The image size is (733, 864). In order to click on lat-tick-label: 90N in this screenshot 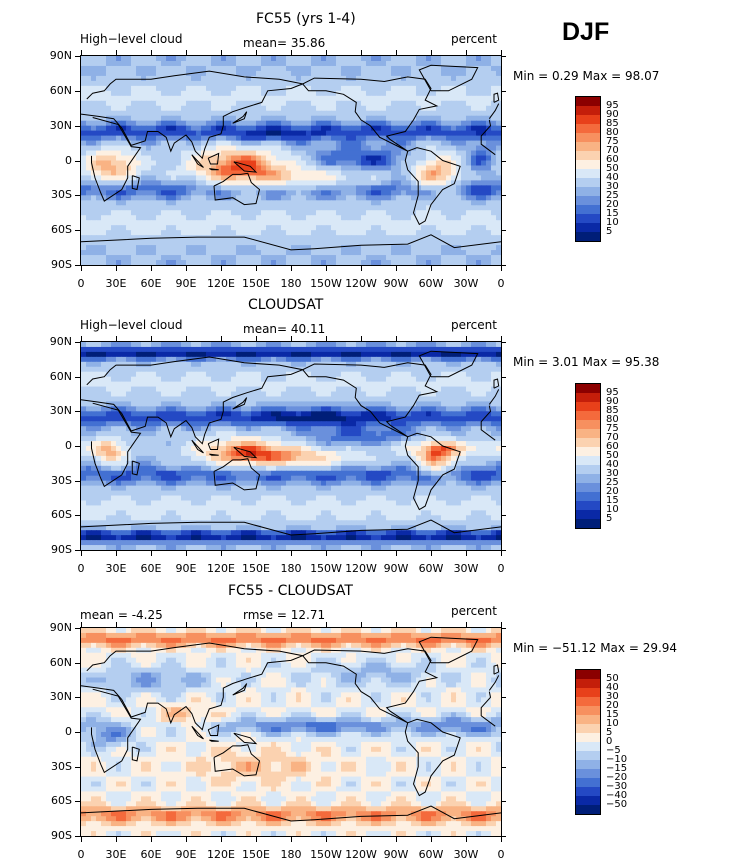, I will do `click(60, 55)`.